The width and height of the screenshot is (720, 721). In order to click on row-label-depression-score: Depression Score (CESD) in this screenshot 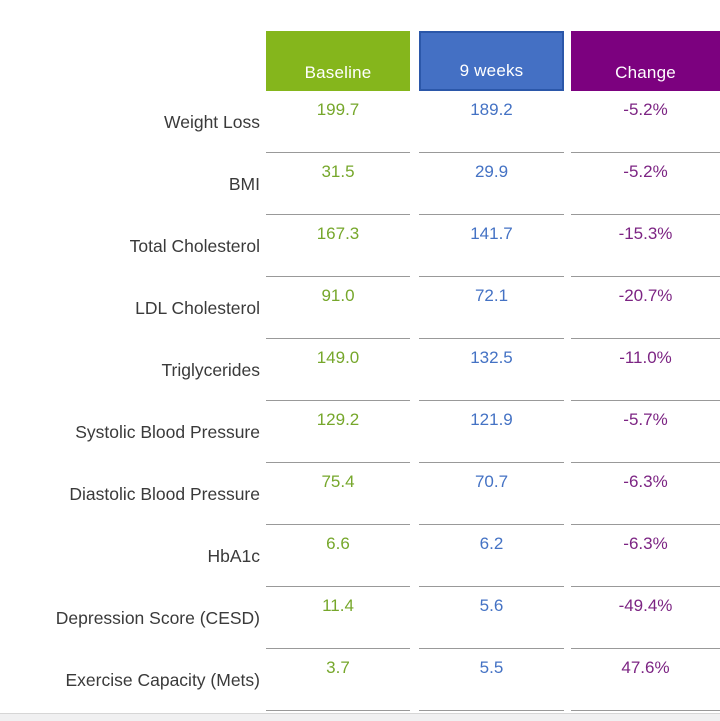, I will do `click(157, 617)`.